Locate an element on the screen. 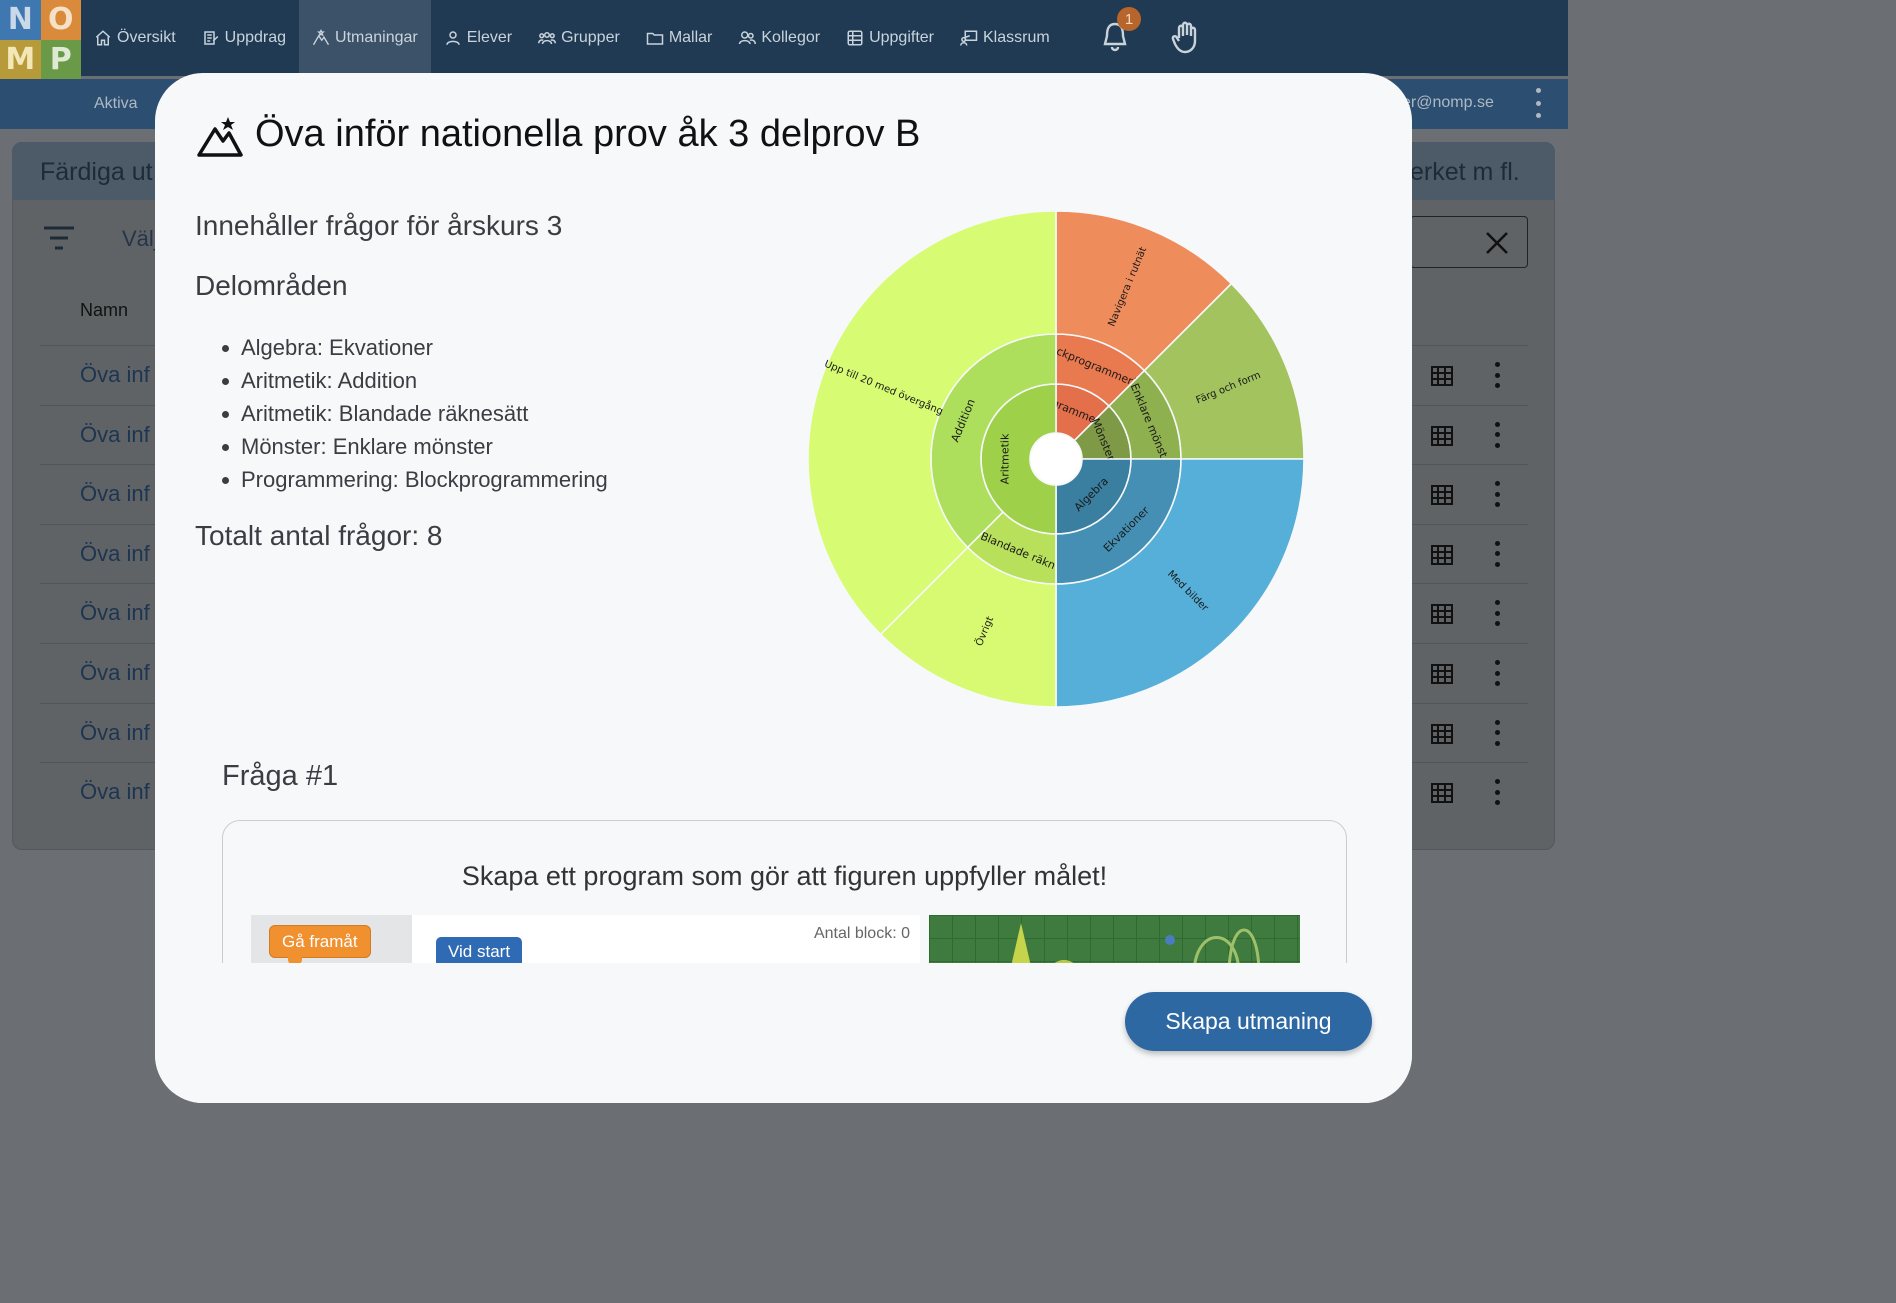 This screenshot has height=1303, width=1896. list-item: Programmering: Blockprogrammering is located at coordinates (415, 482).